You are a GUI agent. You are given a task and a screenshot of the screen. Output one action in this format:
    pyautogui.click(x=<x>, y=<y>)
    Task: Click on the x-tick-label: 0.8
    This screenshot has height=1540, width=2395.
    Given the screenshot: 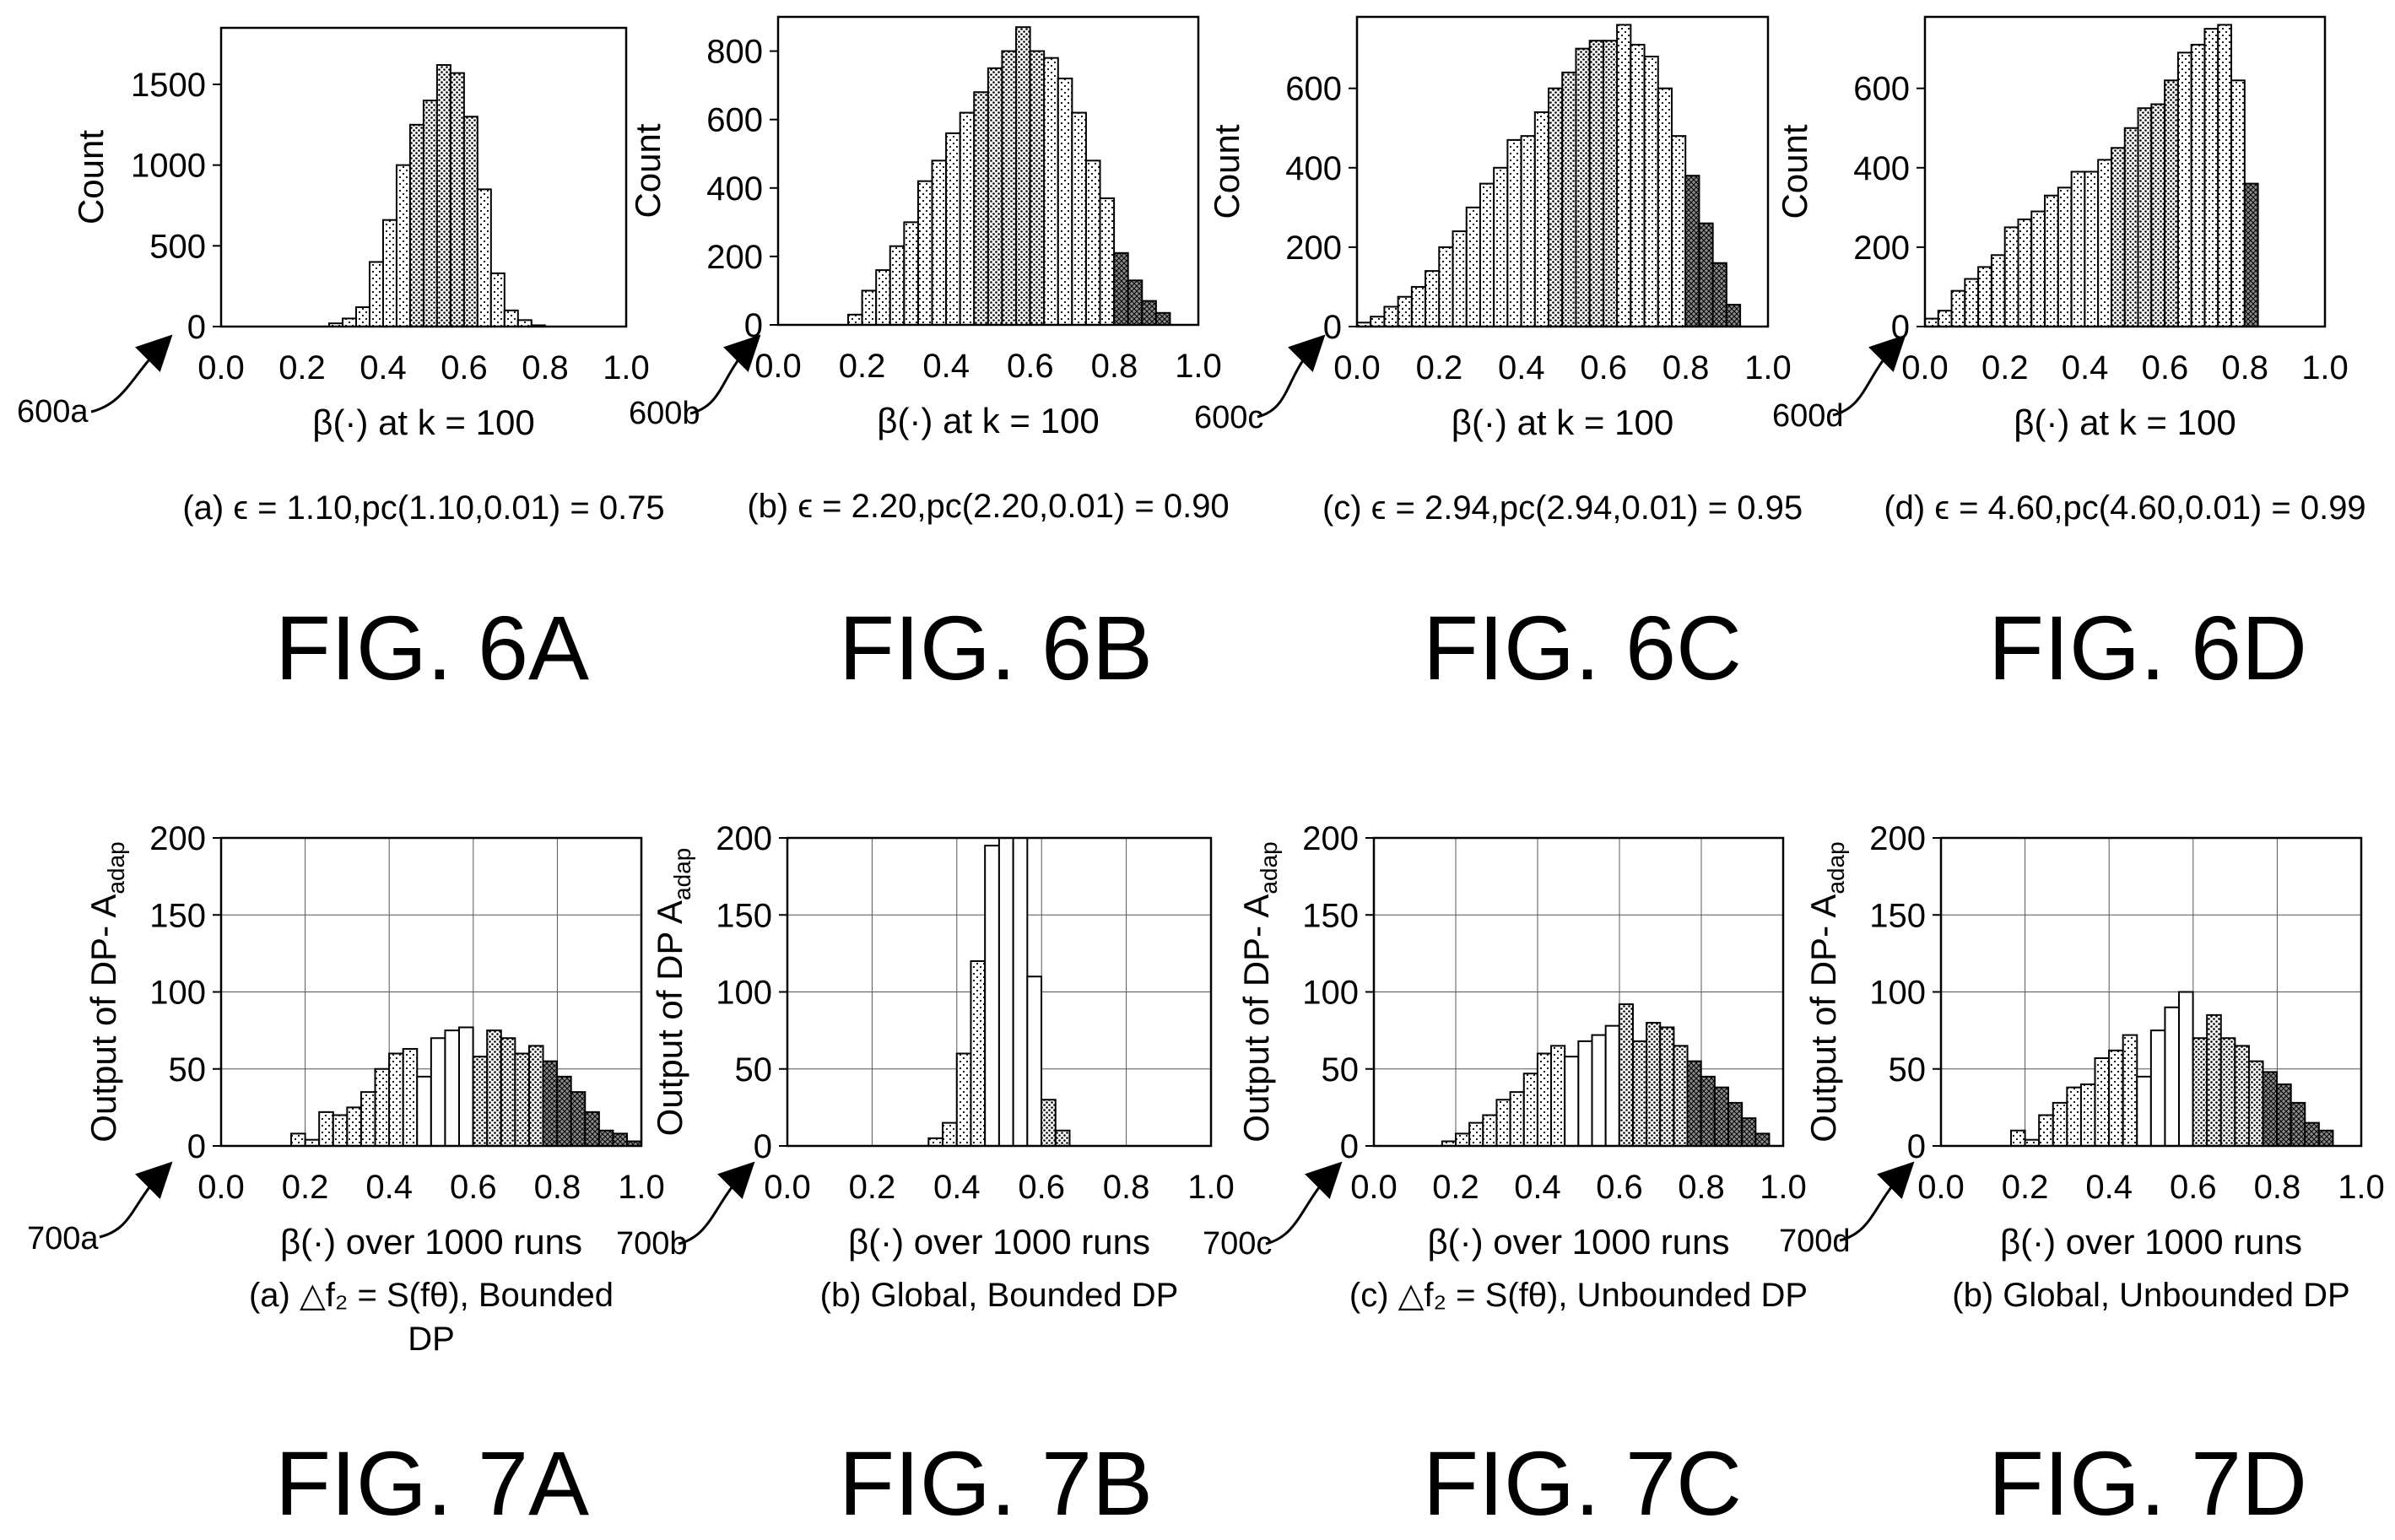 What is the action you would take?
    pyautogui.click(x=558, y=1187)
    